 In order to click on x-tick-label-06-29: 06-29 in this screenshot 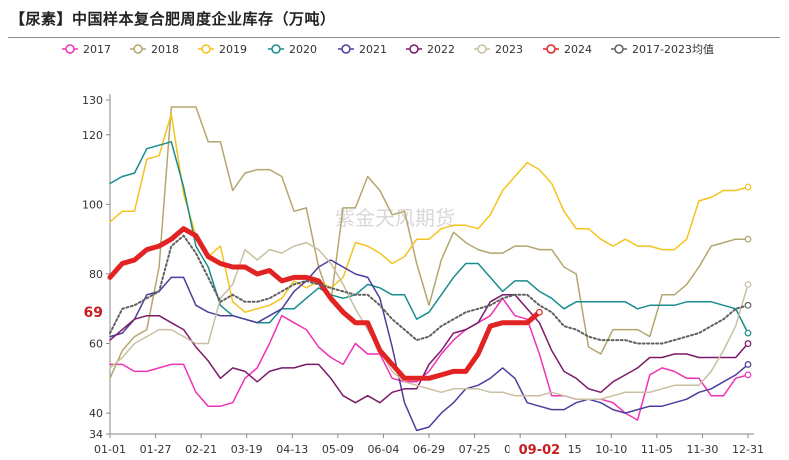, I will do `click(429, 449)`.